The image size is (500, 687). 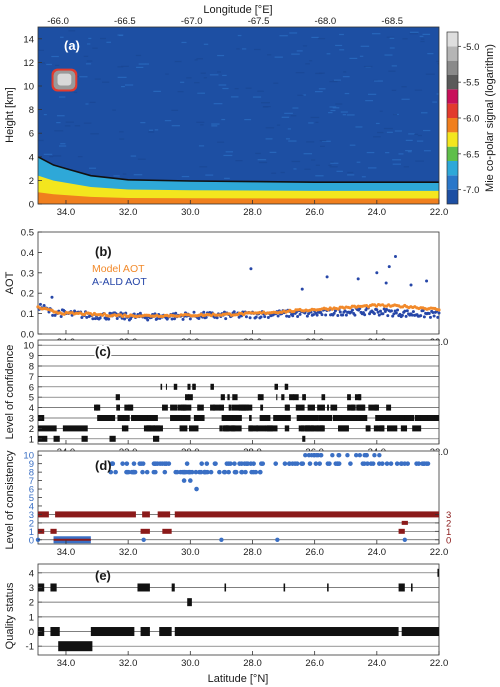 What do you see at coordinates (31, 398) in the screenshot?
I see `y-tick-label: 5` at bounding box center [31, 398].